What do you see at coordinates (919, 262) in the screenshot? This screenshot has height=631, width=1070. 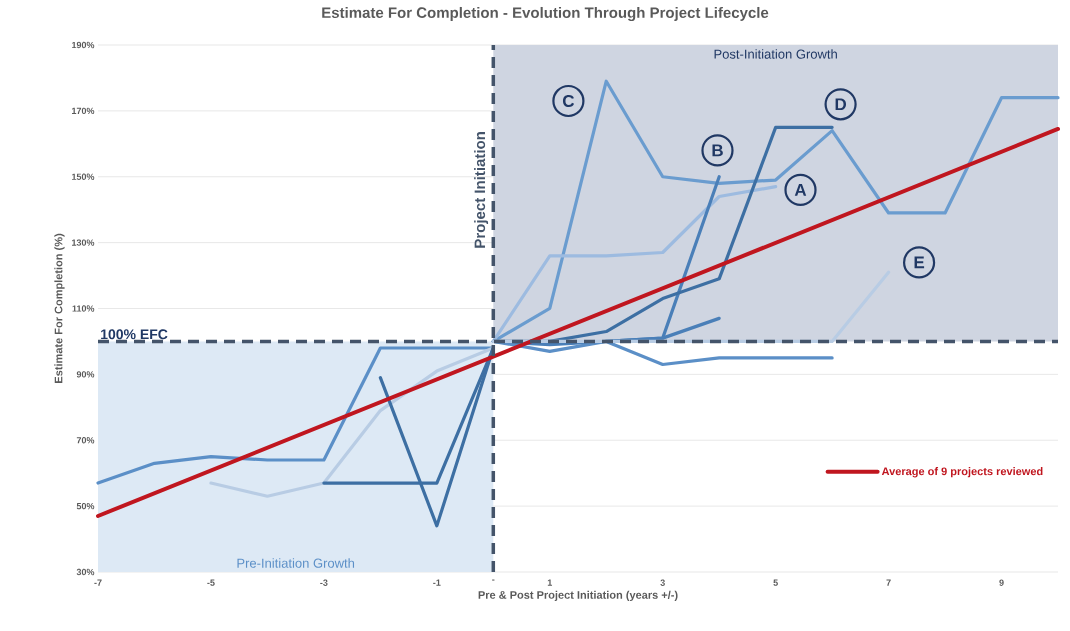 I see `annotation: E` at bounding box center [919, 262].